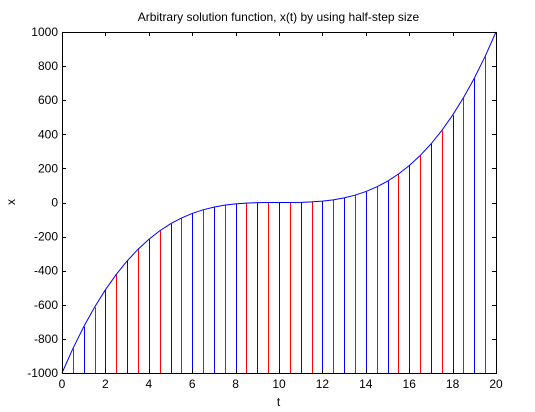  Describe the element at coordinates (48, 100) in the screenshot. I see `y-tick-label: 600` at that location.